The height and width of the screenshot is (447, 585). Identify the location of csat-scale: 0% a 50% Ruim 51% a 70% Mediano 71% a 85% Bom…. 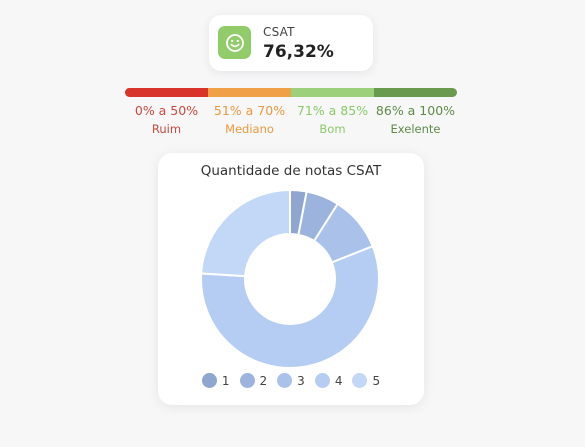
(291, 112).